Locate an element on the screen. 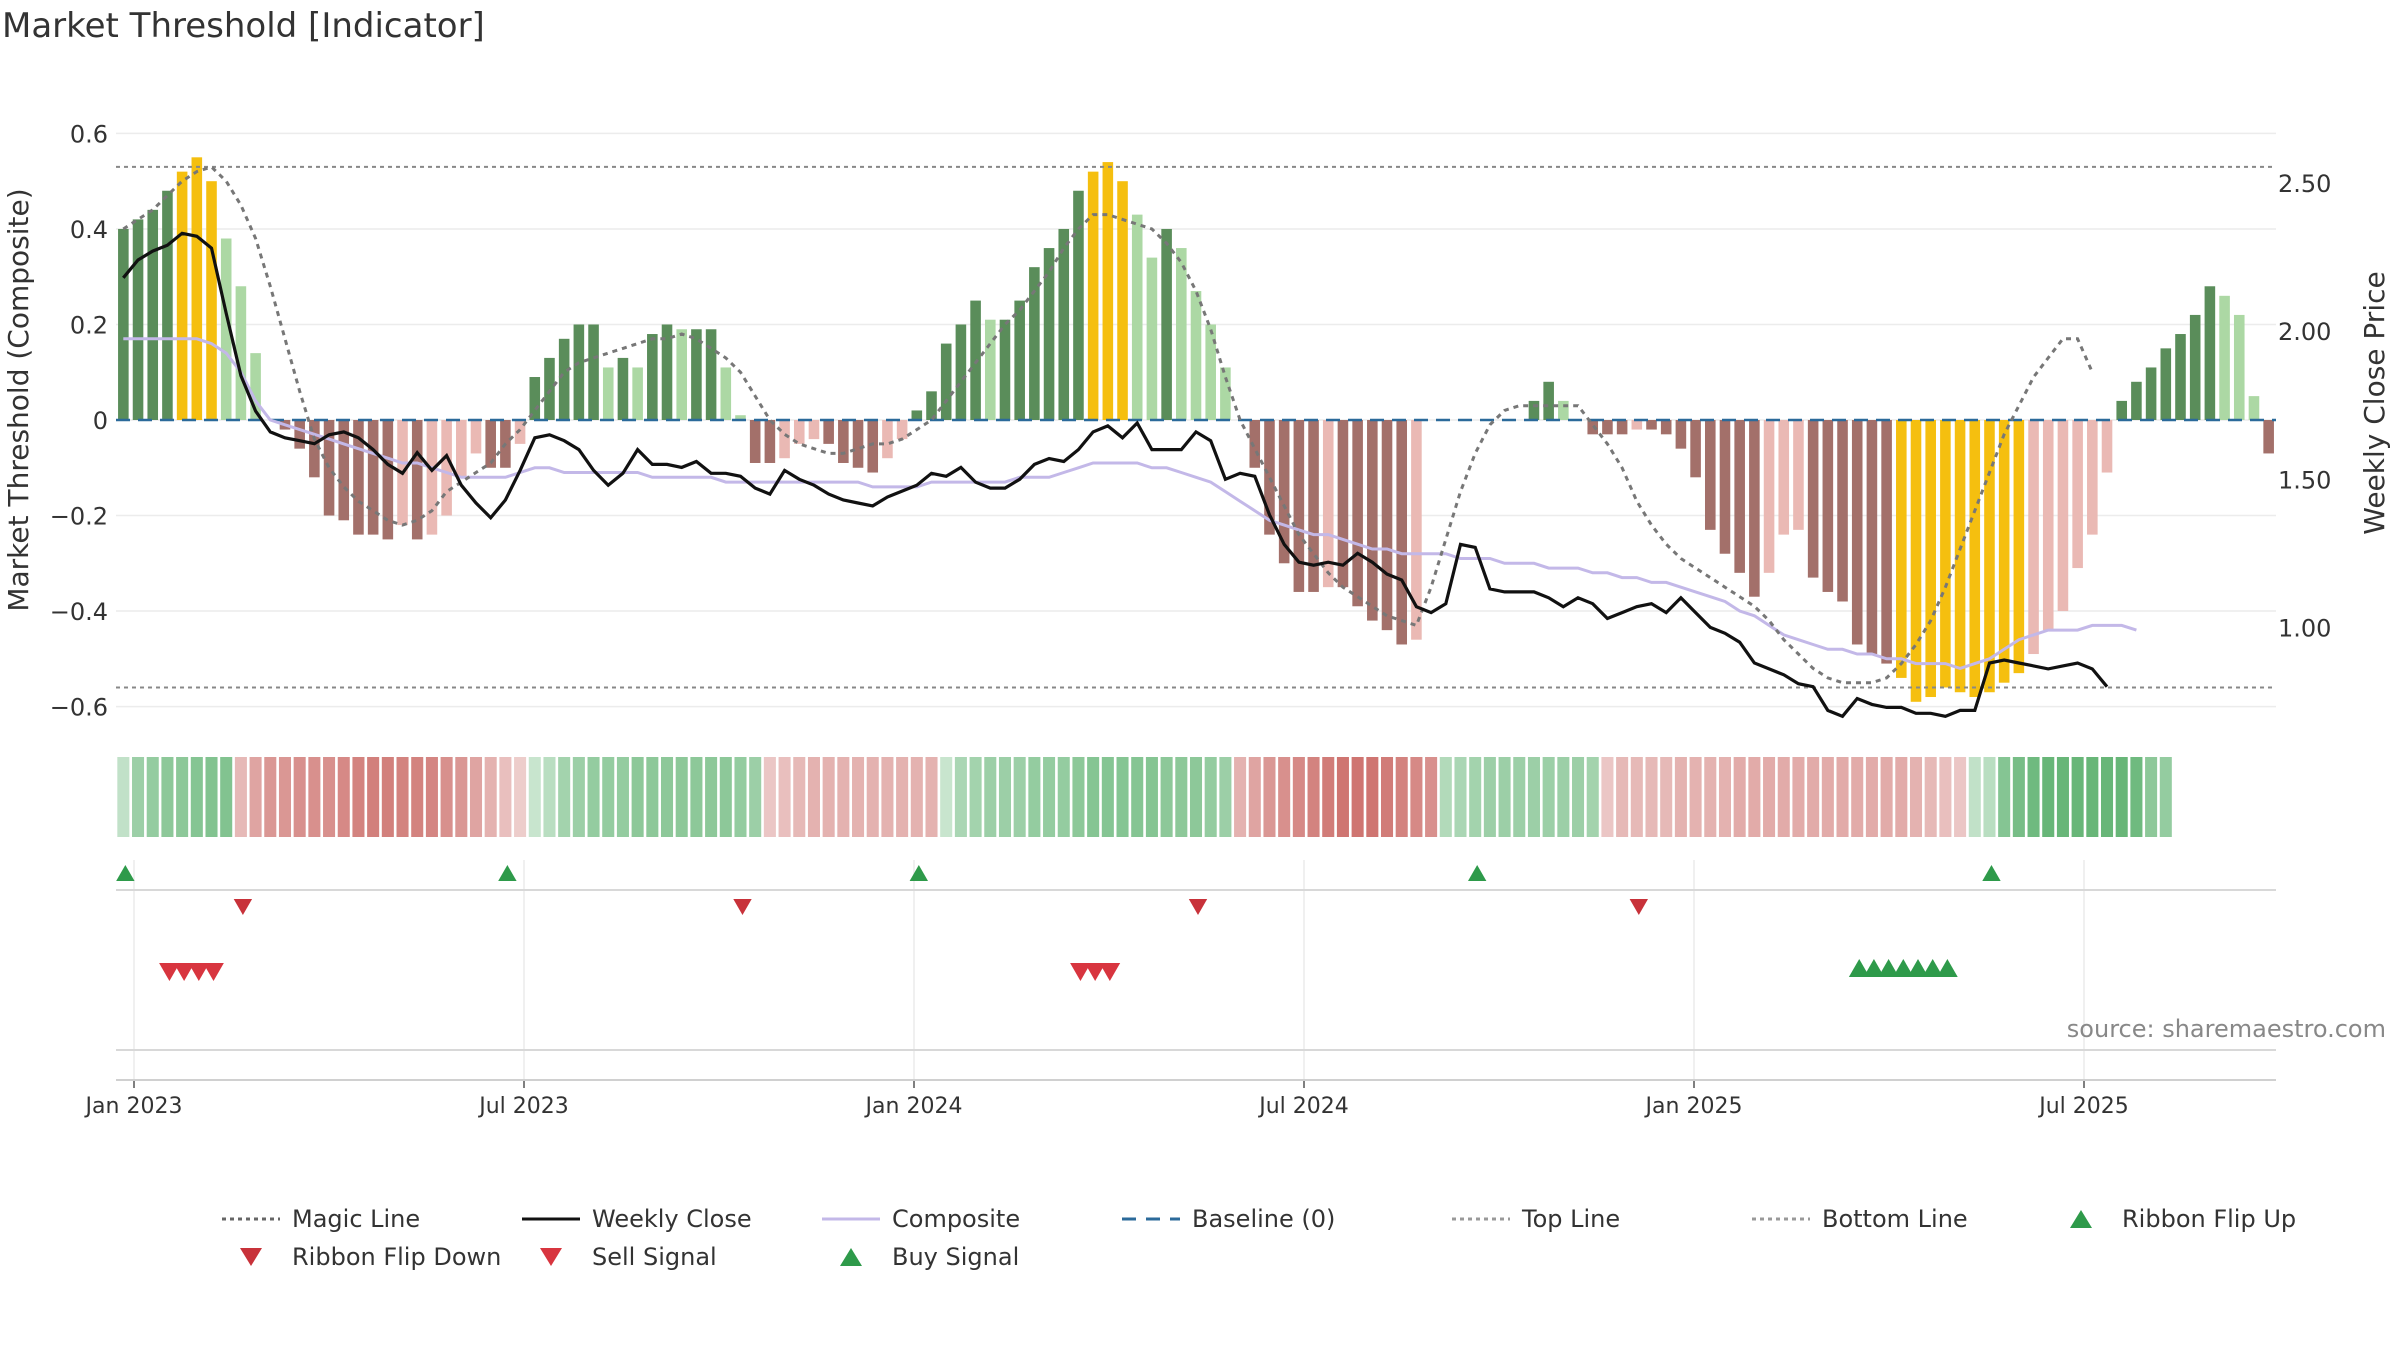  legend-item: Sell Signal is located at coordinates (618, 1257).